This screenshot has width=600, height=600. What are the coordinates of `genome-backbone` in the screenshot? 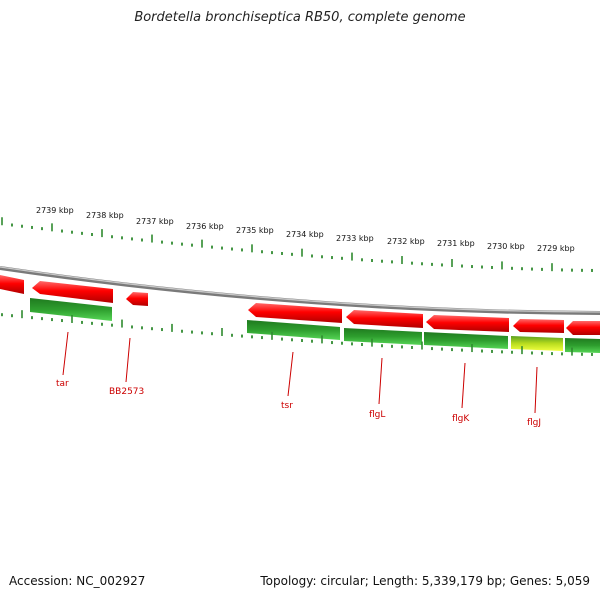 It's located at (300, 290).